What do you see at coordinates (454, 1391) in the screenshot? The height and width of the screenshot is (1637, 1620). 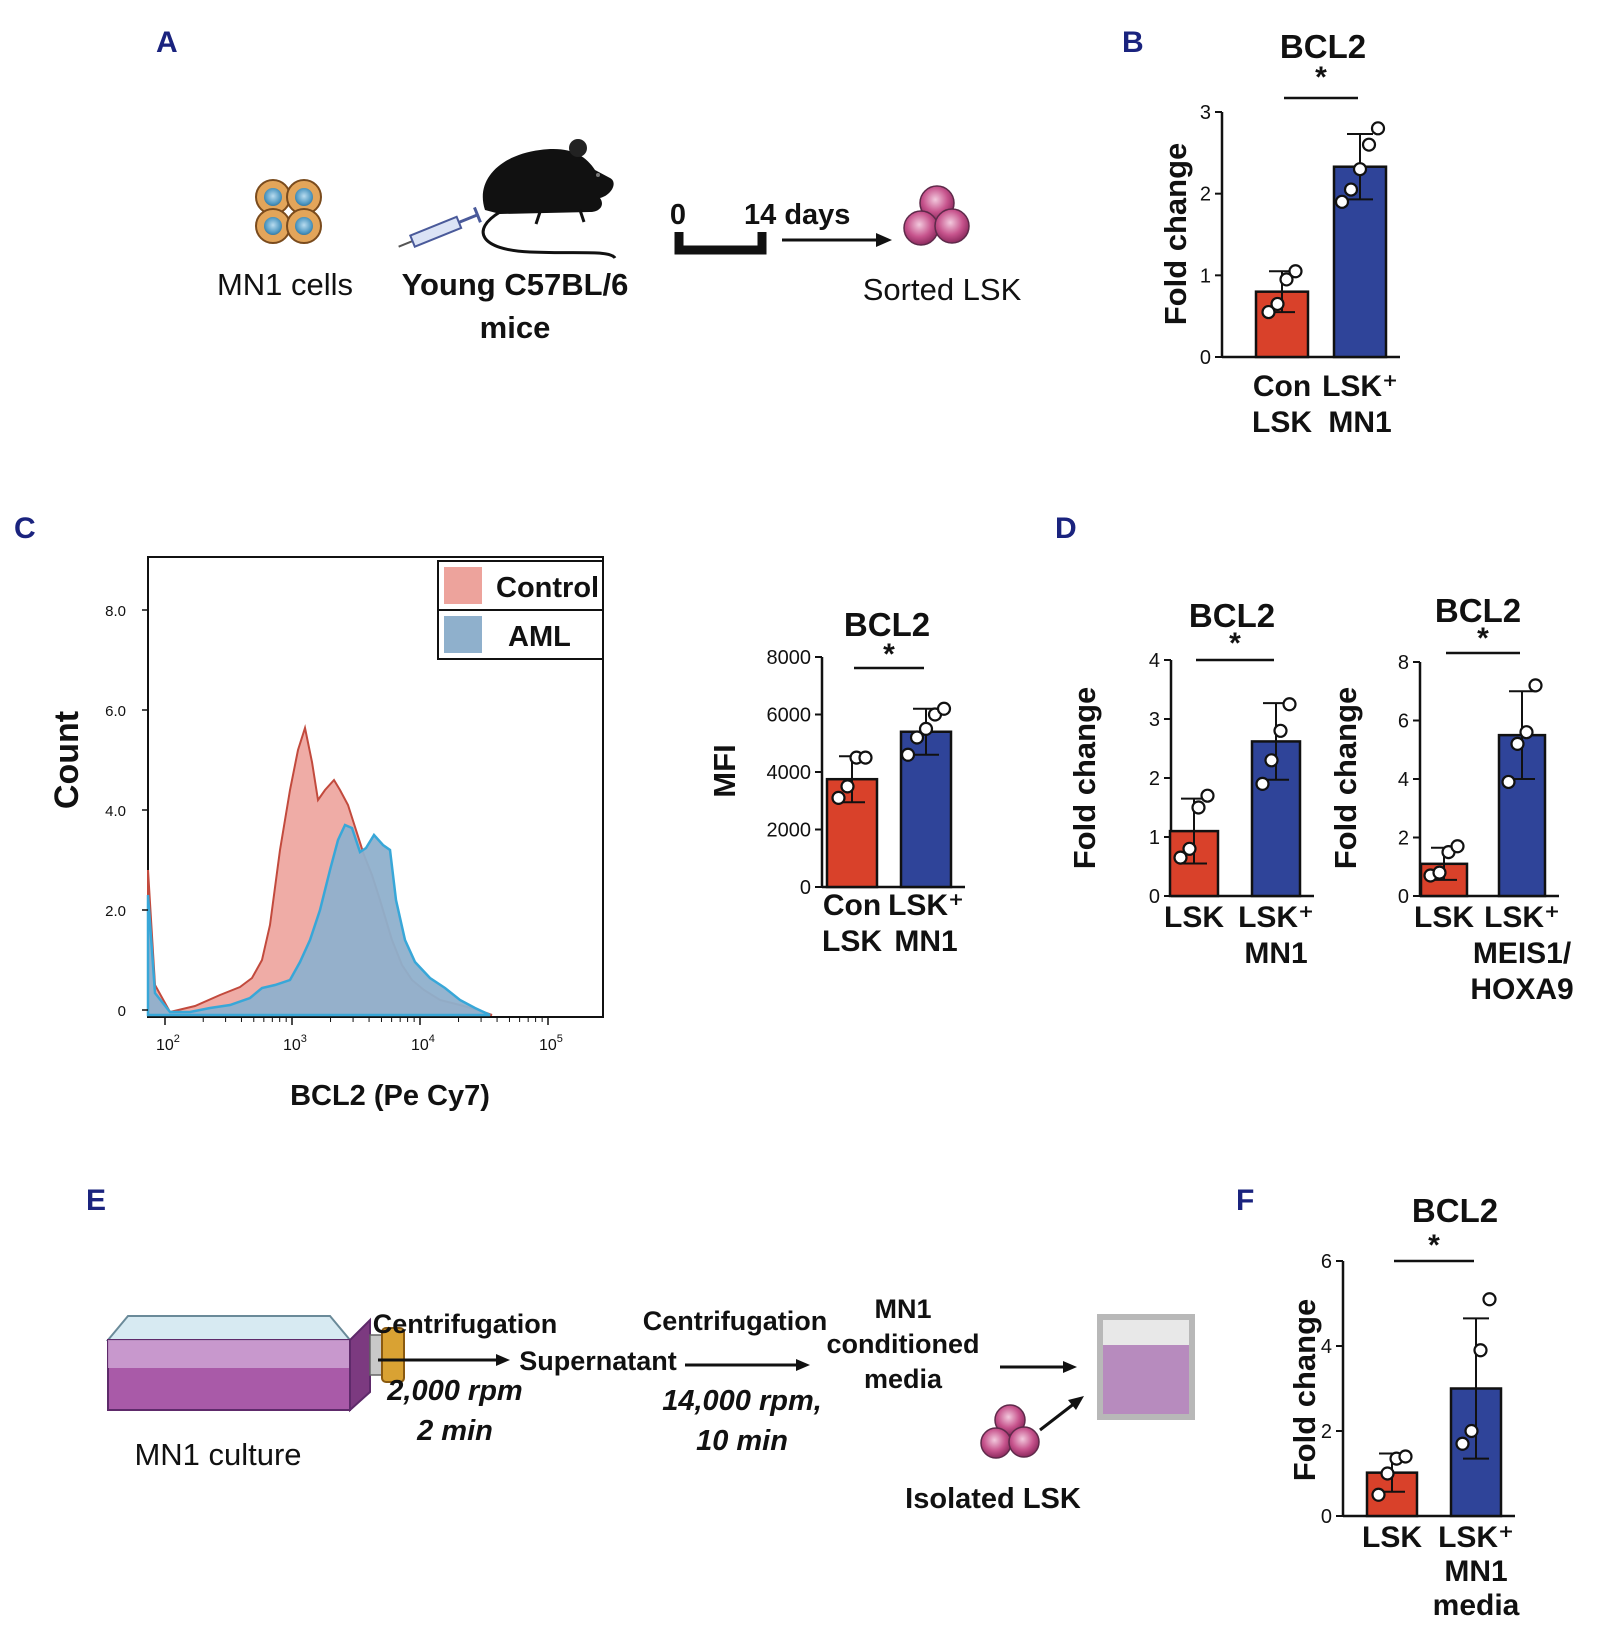 I see `speed-1-label: 2,000 rpm` at bounding box center [454, 1391].